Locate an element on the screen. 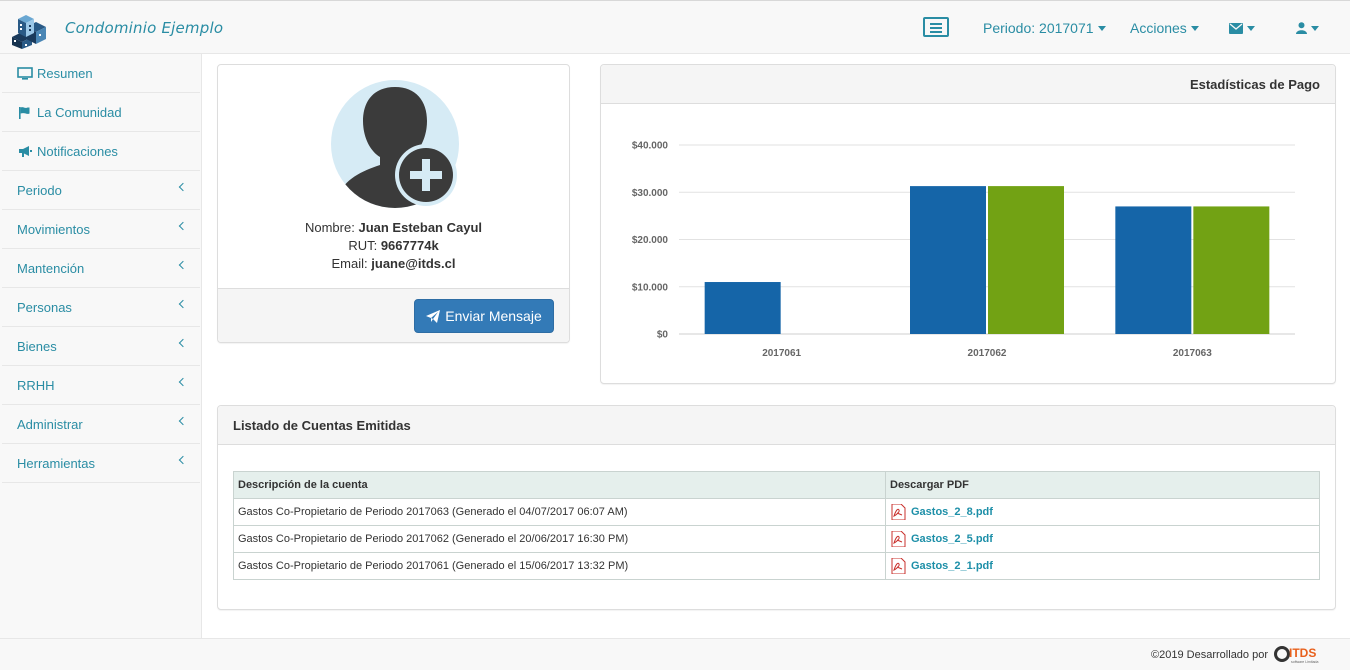  sidebar-item-herramientas: Herramientas is located at coordinates (101, 463).